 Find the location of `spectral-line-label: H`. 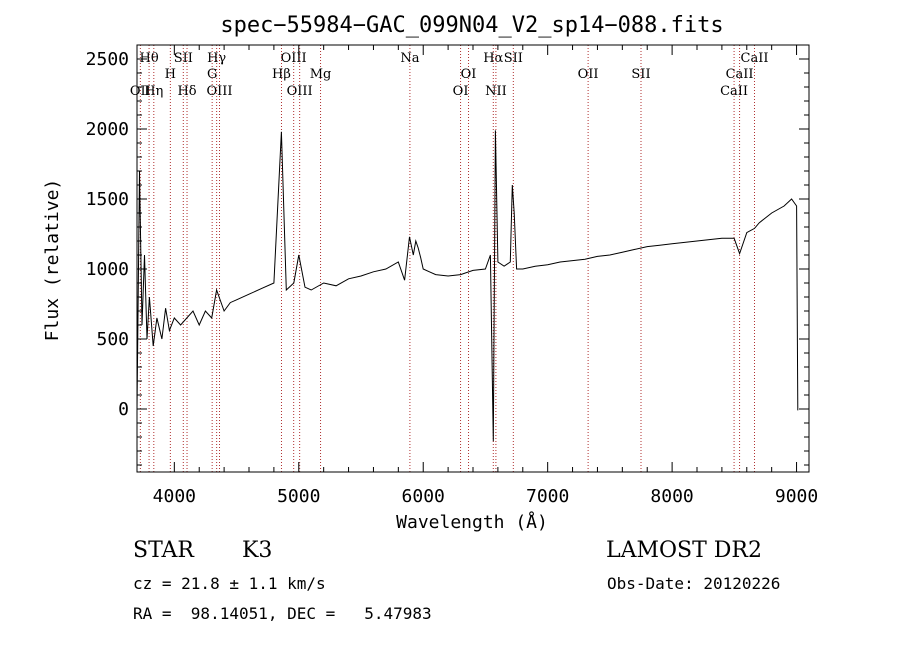

spectral-line-label: H is located at coordinates (170, 74).